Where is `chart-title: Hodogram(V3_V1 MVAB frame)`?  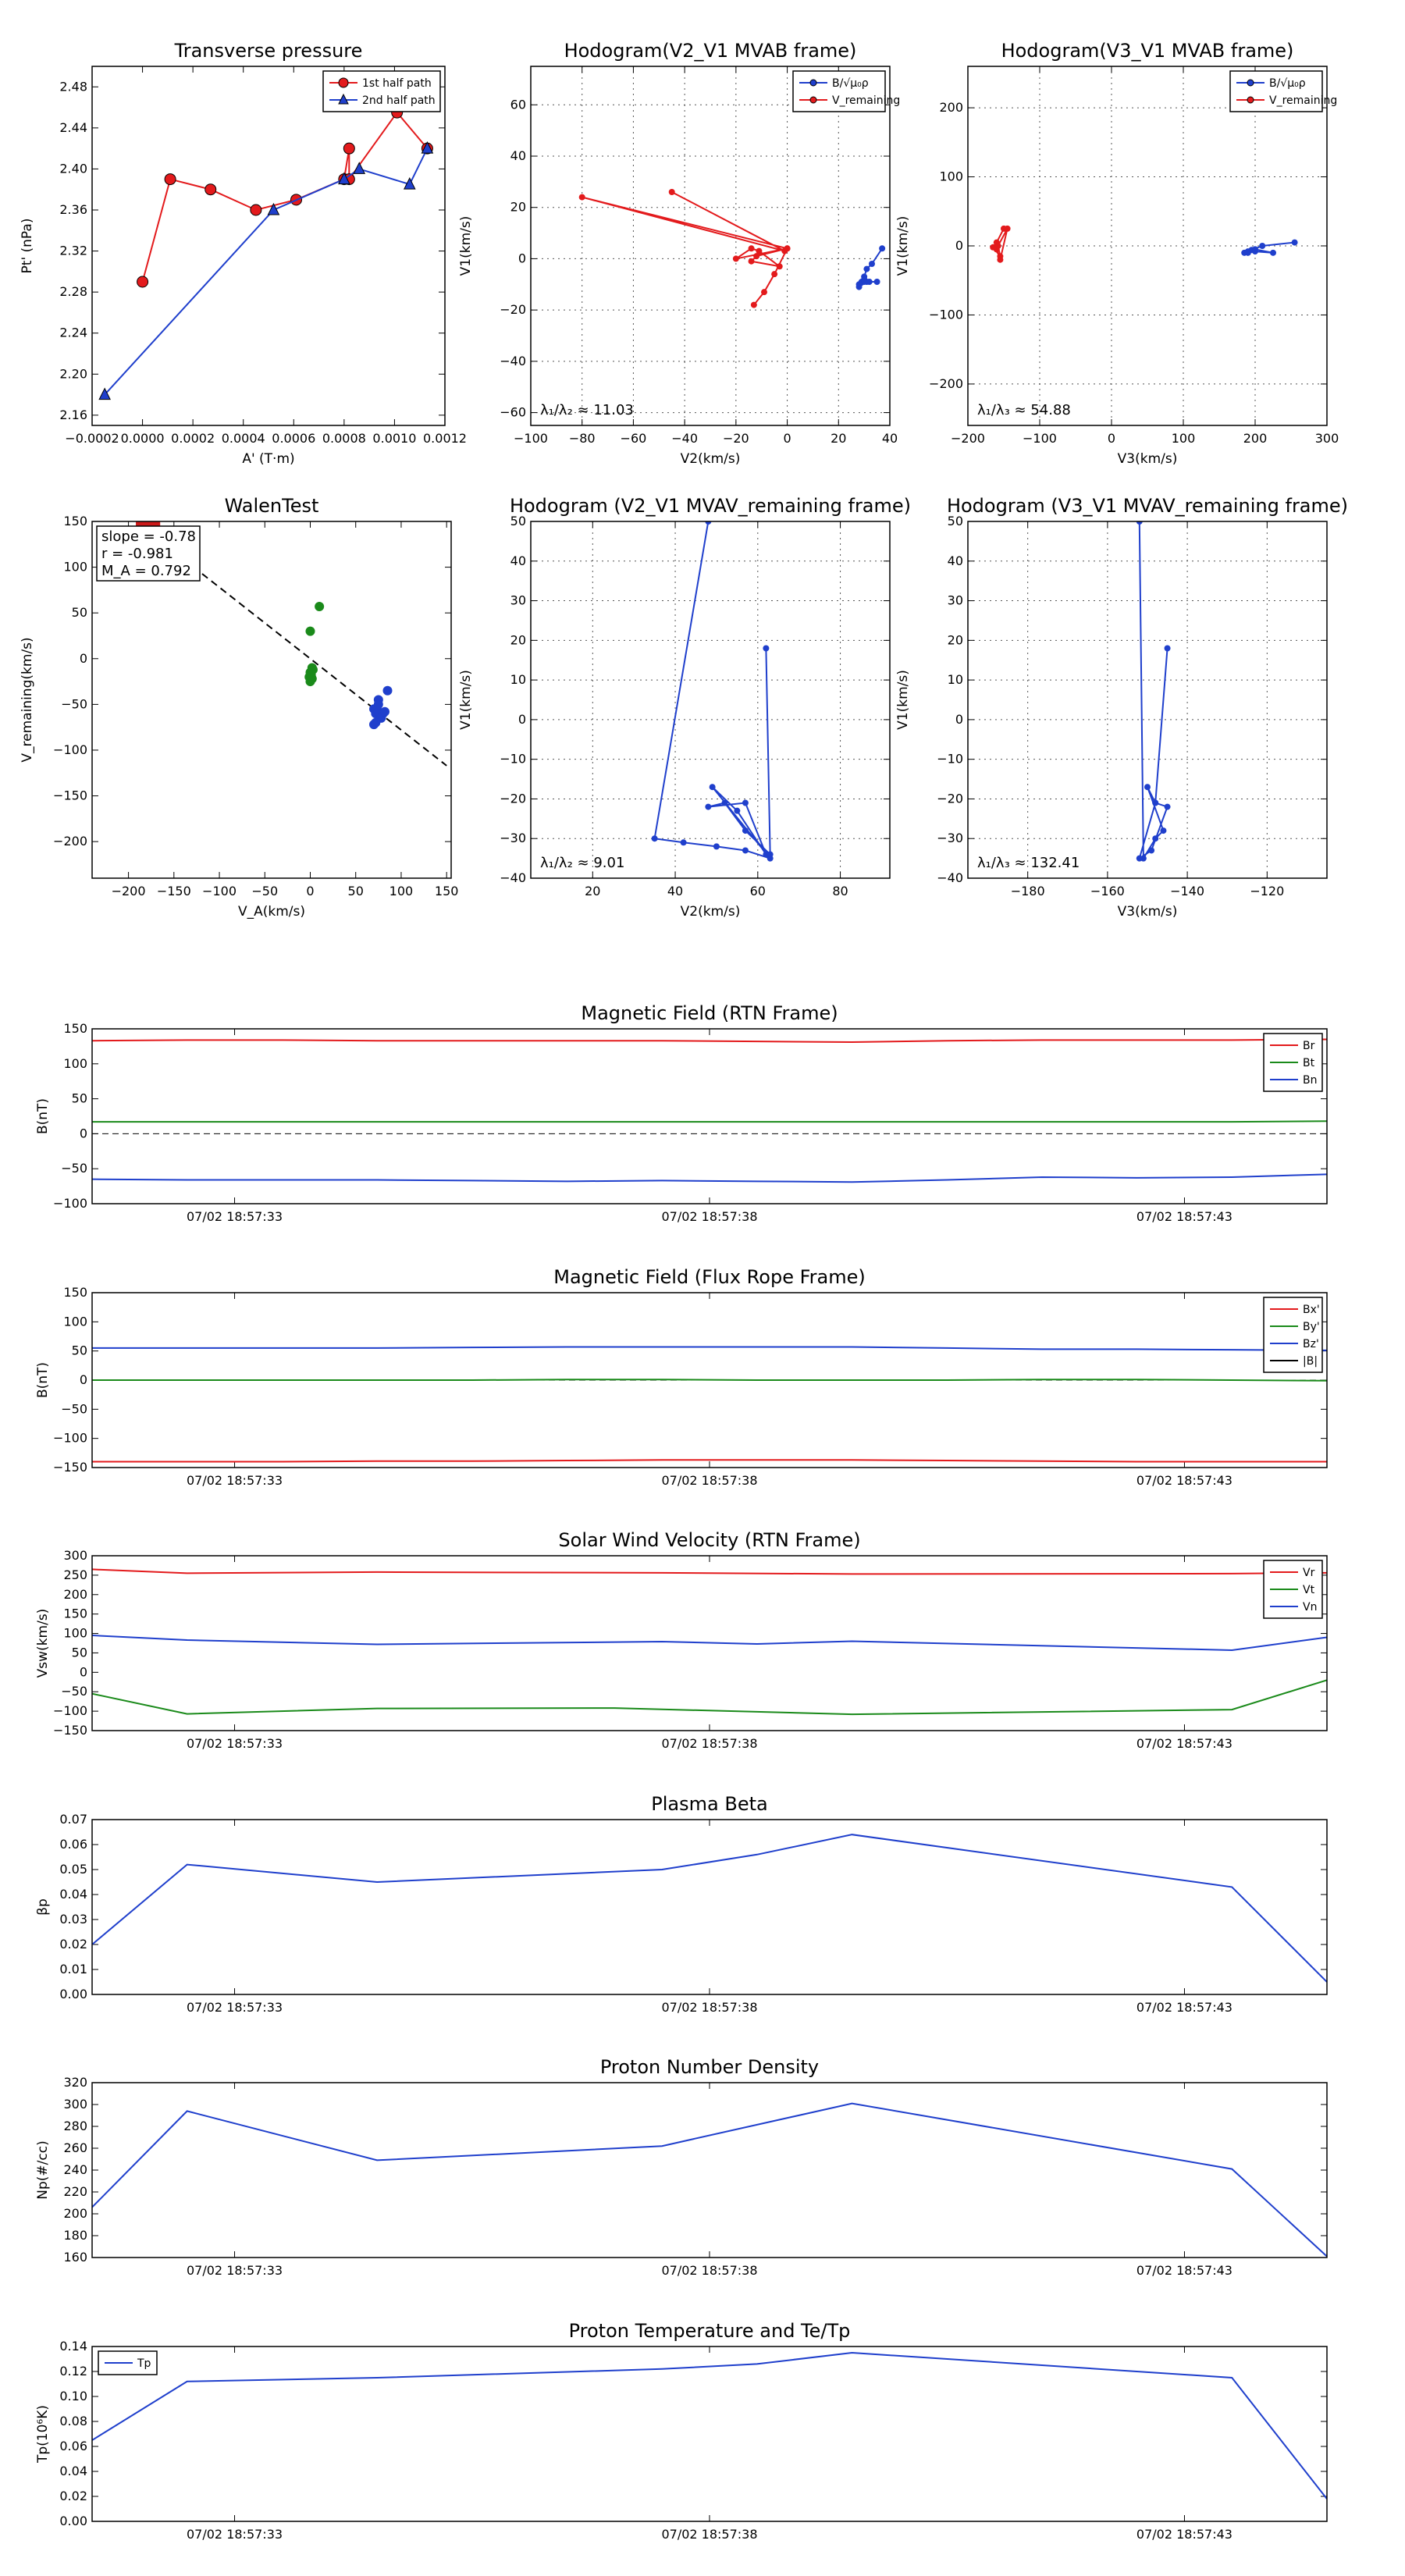 chart-title: Hodogram(V3_V1 MVAB frame) is located at coordinates (1148, 51).